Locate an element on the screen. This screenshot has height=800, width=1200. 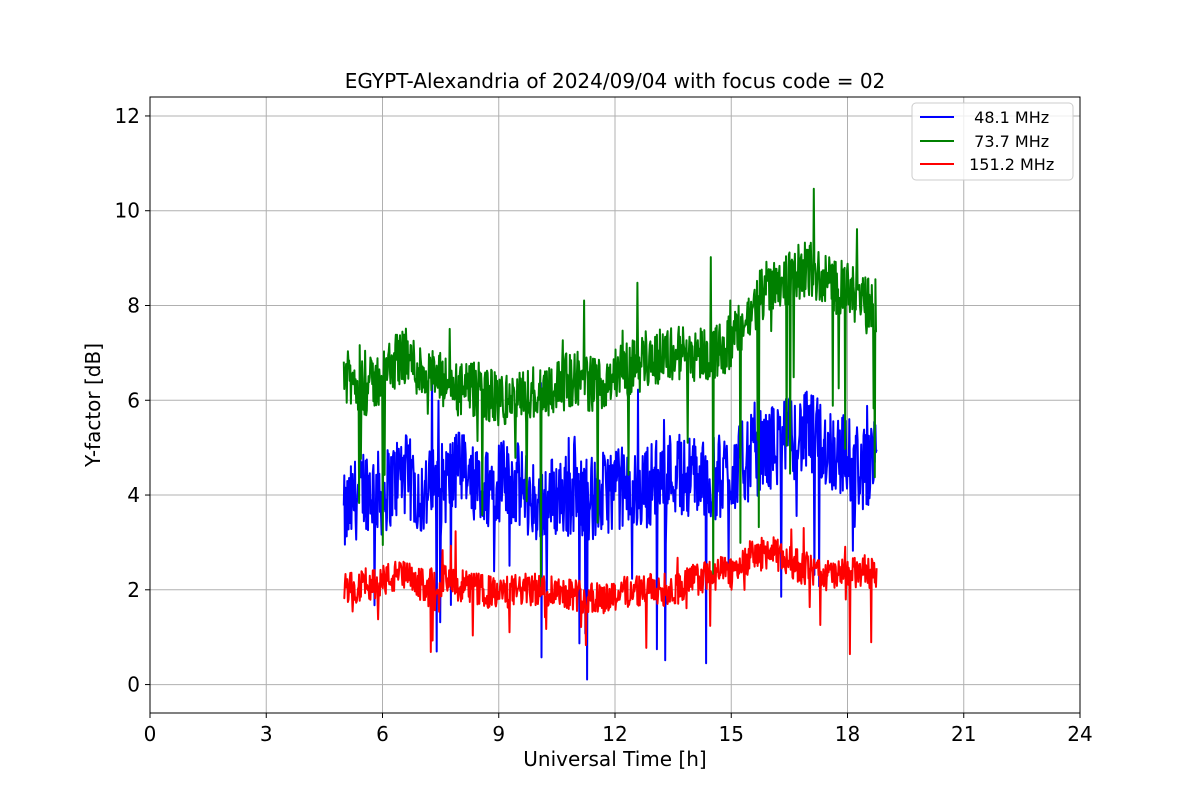
x-tick-label: 15 is located at coordinates (731, 734).